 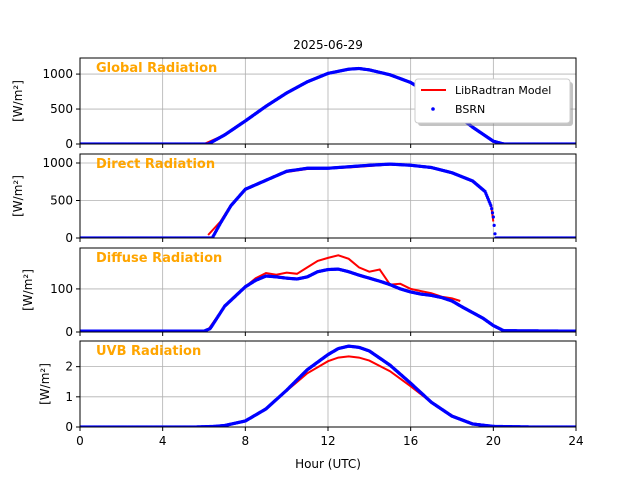 What do you see at coordinates (503, 90) in the screenshot?
I see `legend-label-model: LibRadtran Model` at bounding box center [503, 90].